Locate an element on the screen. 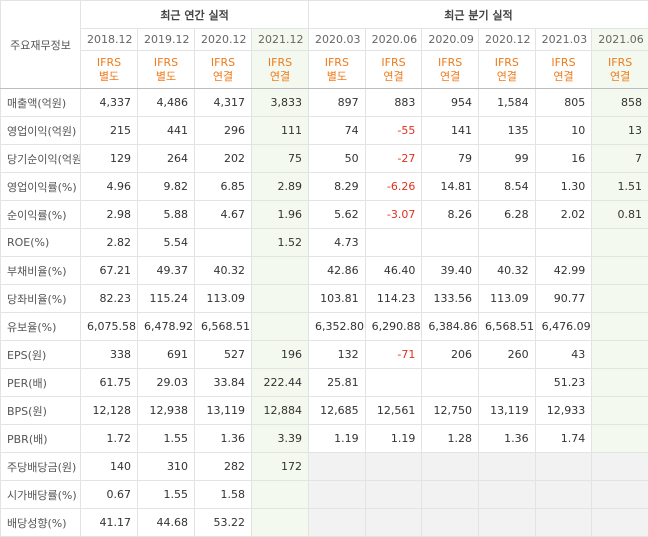 The image size is (648, 537). value-cell: 6,478.92 is located at coordinates (166, 326).